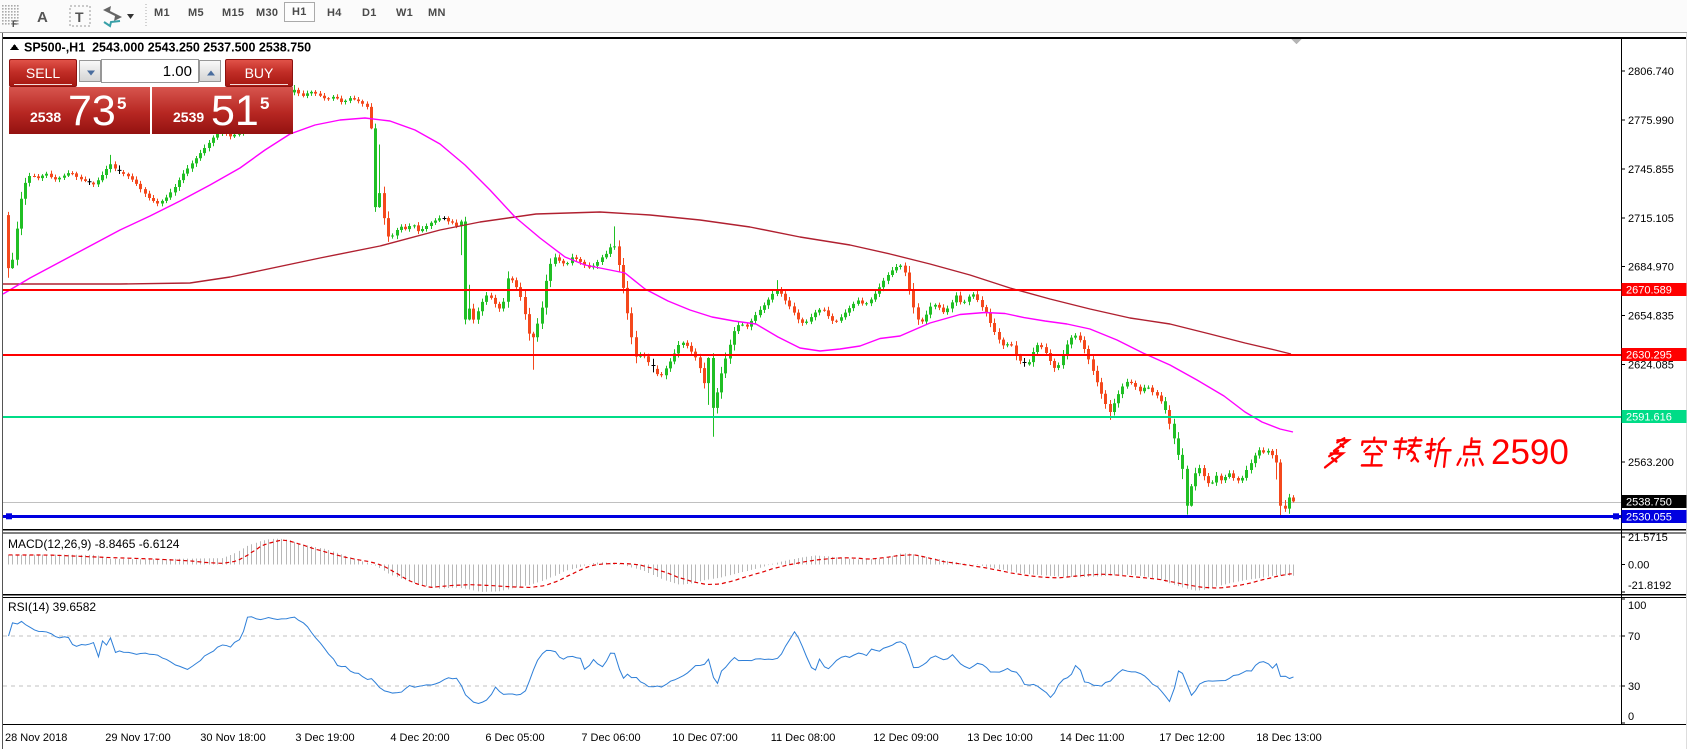 The image size is (1687, 754). I want to click on svg-text: 2745.855, so click(1651, 170).